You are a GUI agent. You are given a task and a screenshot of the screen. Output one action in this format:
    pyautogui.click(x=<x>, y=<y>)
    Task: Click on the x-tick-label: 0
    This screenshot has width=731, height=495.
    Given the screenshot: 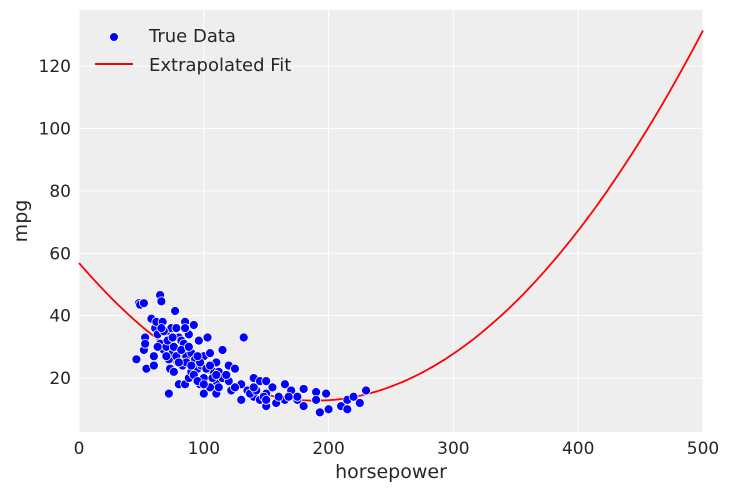 What is the action you would take?
    pyautogui.click(x=79, y=449)
    